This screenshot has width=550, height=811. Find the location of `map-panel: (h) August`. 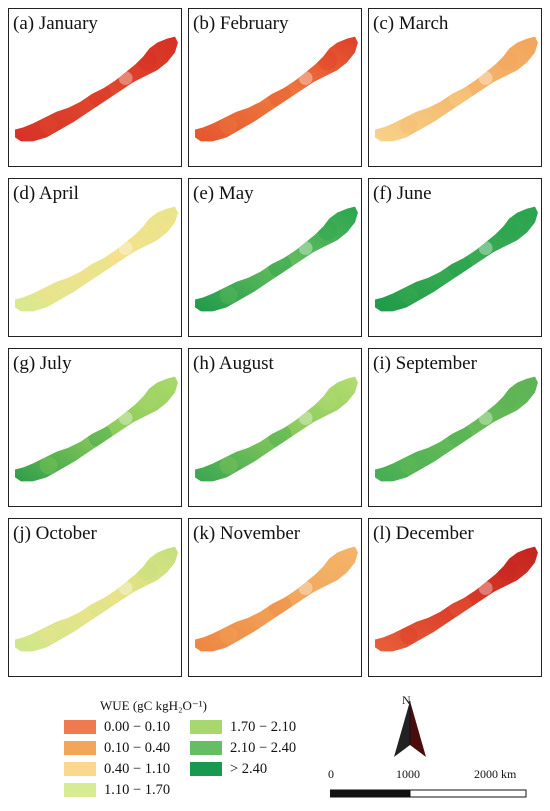

map-panel: (h) August is located at coordinates (275, 427).